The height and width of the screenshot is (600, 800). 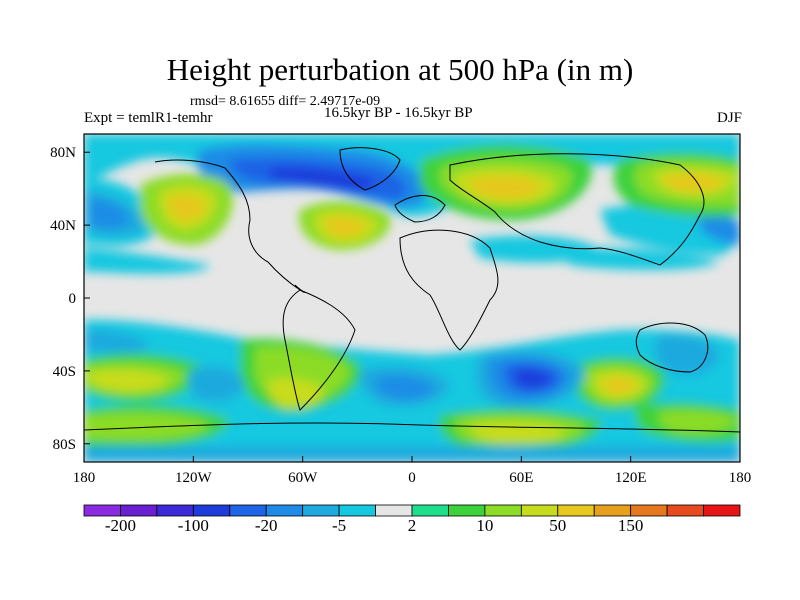 I want to click on coastline-antarctica, so click(x=412, y=427).